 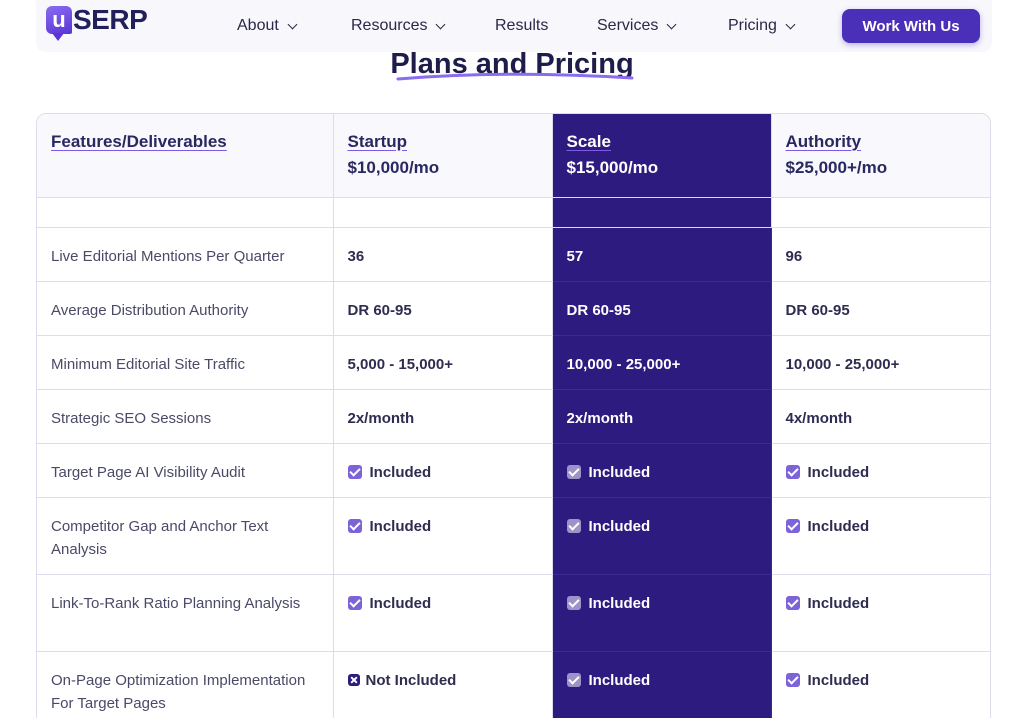 I want to click on features-header-label: Features/Deliverables, so click(x=139, y=141).